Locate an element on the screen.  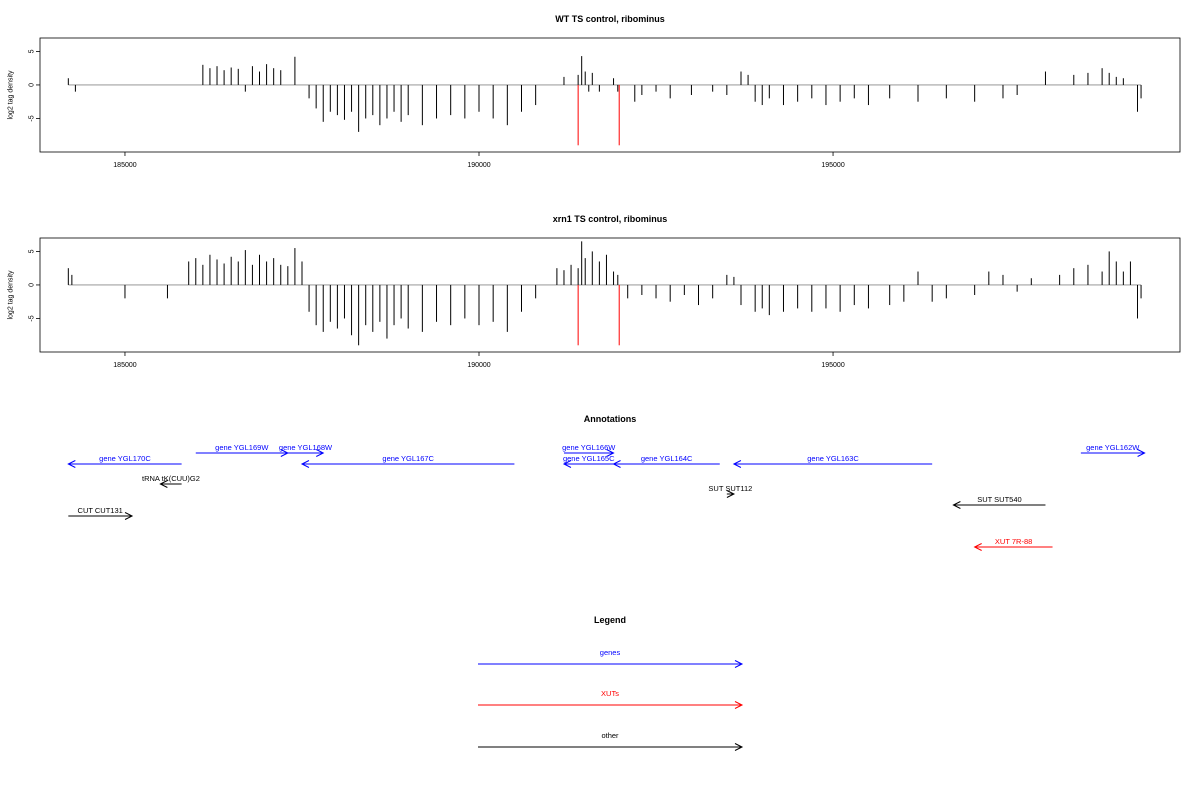
feature-label: gene YGL168W is located at coordinates (306, 447).